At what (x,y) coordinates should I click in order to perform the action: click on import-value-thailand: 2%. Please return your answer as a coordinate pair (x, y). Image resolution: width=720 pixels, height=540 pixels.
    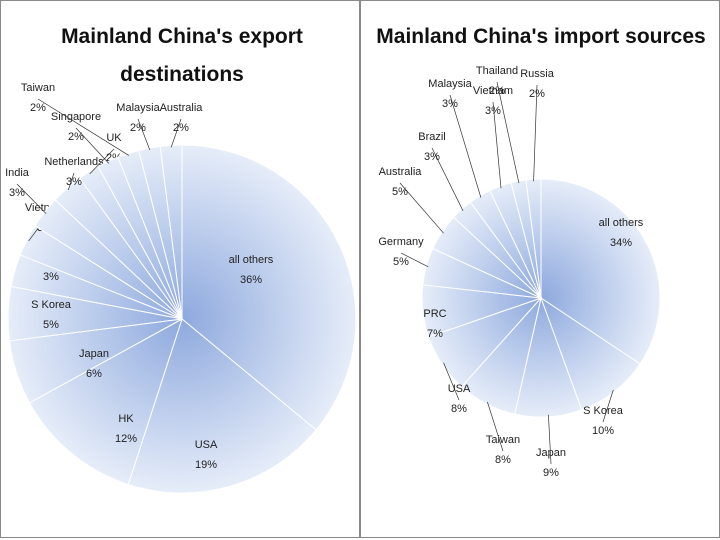
    Looking at the image, I should click on (497, 91).